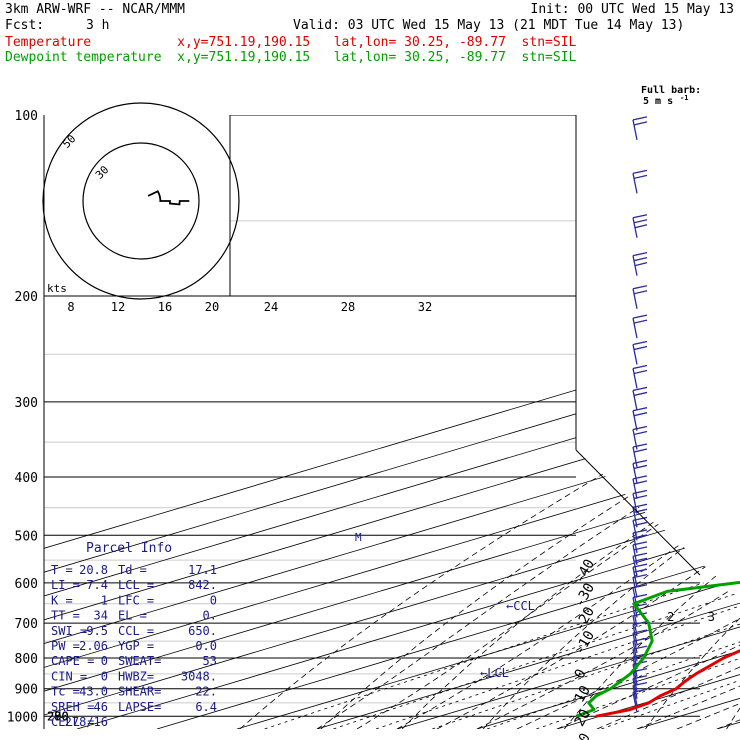 Image resolution: width=740 pixels, height=740 pixels. Describe the element at coordinates (26, 403) in the screenshot. I see `pressure-tick-300: 300` at that location.